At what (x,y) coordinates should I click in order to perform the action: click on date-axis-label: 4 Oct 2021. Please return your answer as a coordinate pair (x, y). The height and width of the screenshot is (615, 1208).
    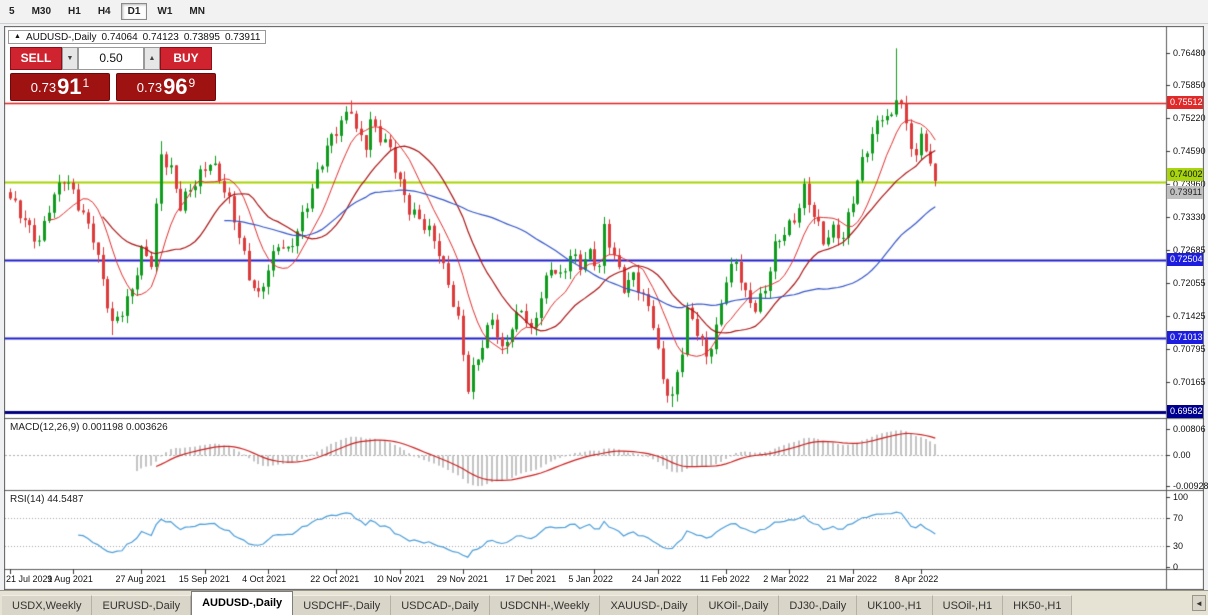
    Looking at the image, I should click on (264, 579).